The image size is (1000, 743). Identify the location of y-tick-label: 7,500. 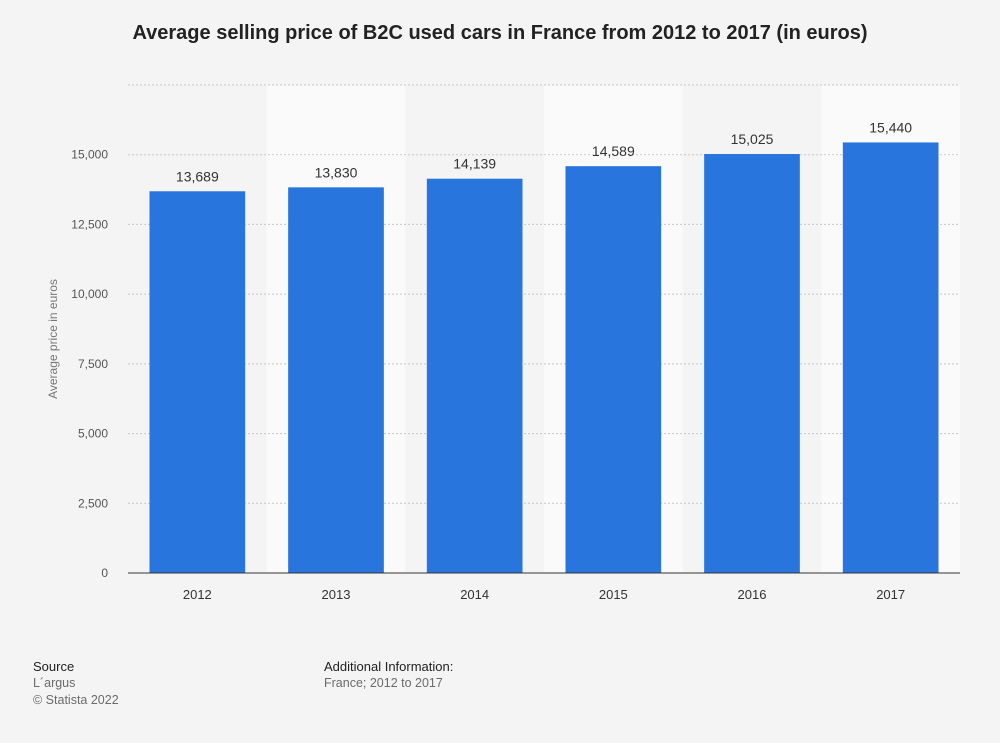
(93, 364).